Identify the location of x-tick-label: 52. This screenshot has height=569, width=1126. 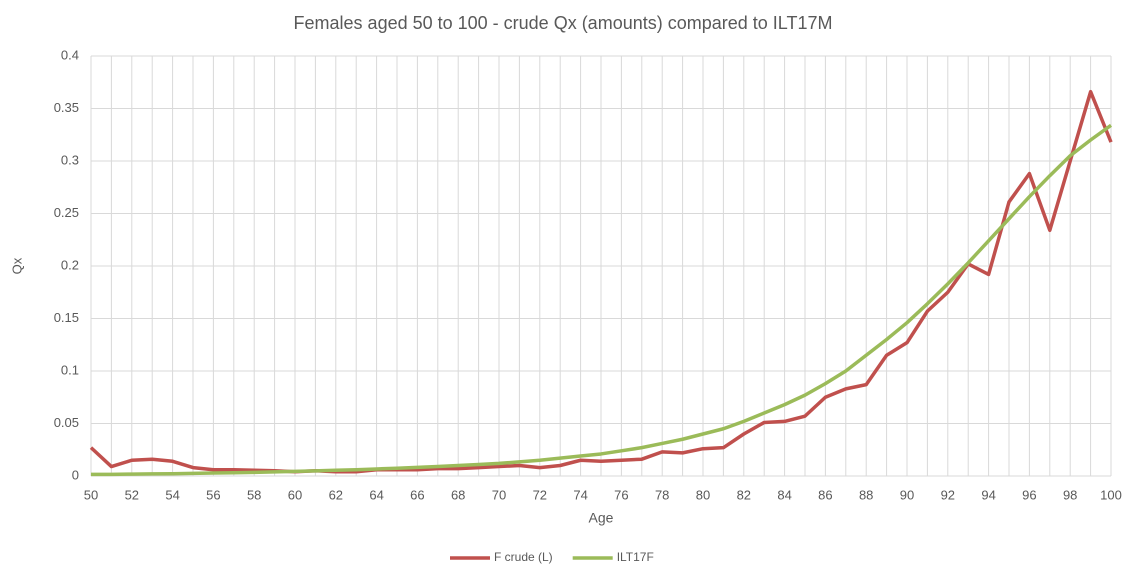
(132, 494).